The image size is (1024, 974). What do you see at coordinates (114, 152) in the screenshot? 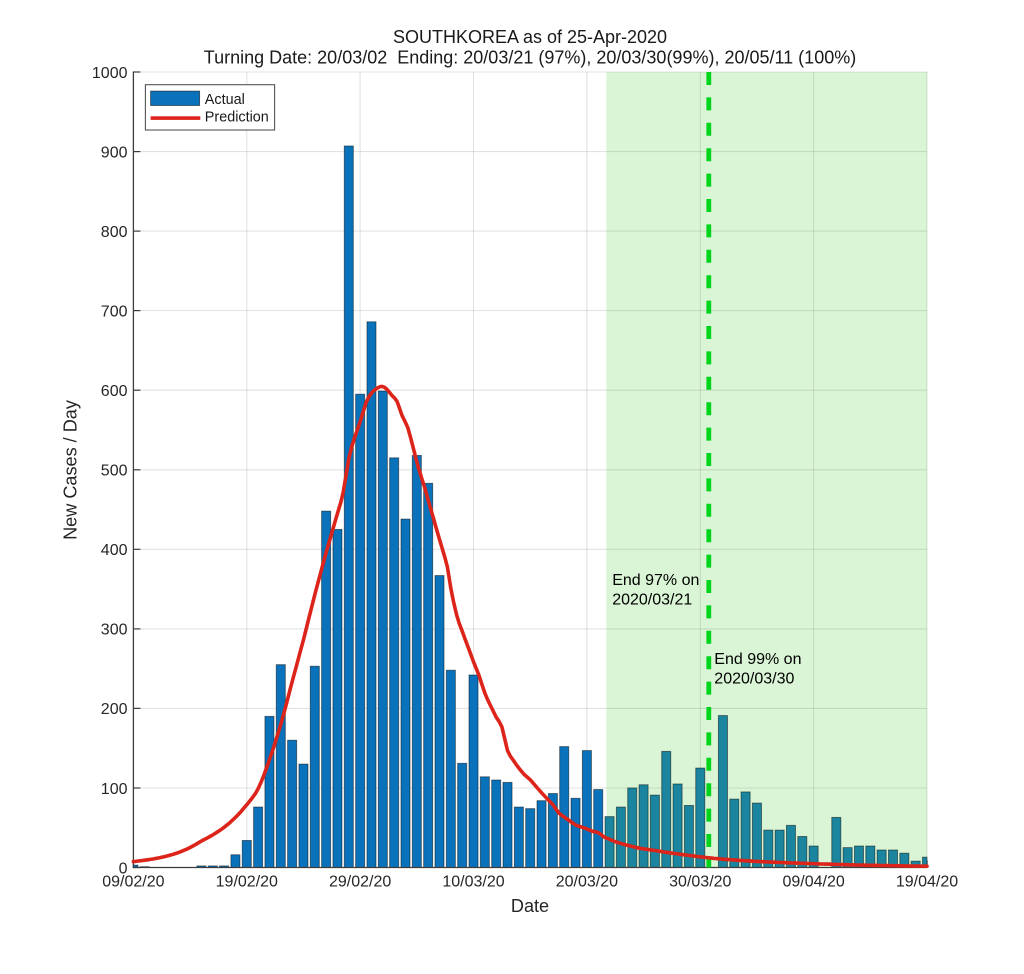
I see `svg-text: 900` at bounding box center [114, 152].